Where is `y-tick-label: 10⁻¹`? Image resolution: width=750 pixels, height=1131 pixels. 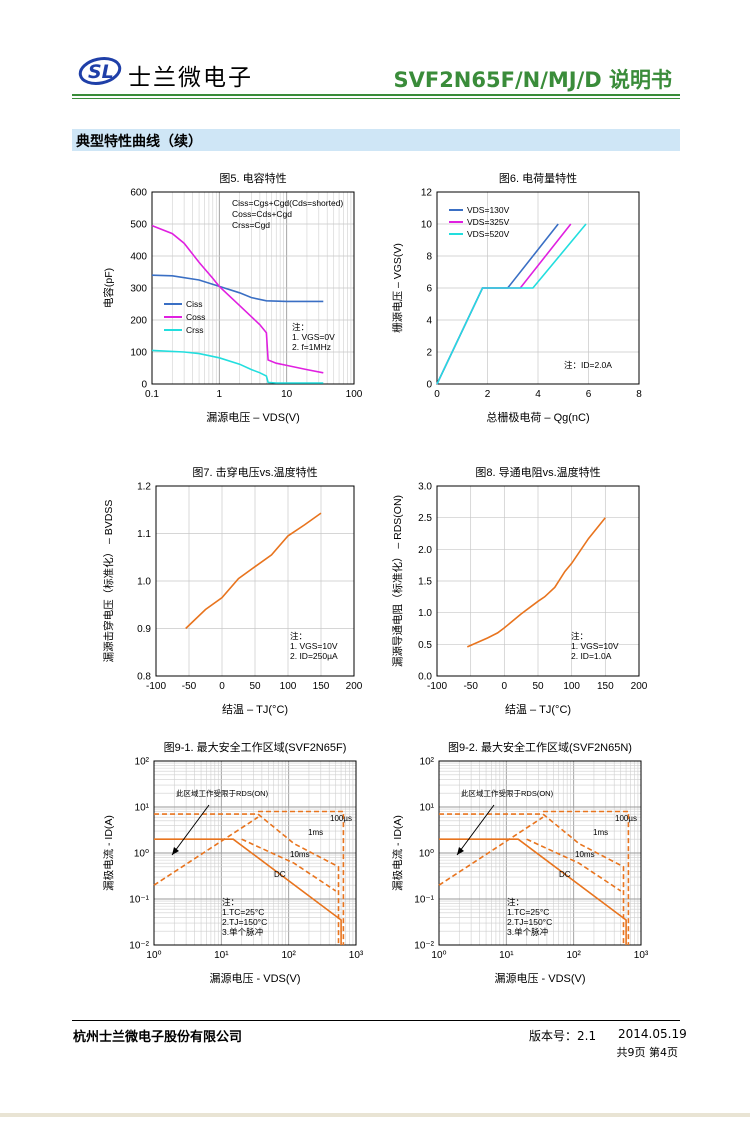 y-tick-label: 10⁻¹ is located at coordinates (424, 900).